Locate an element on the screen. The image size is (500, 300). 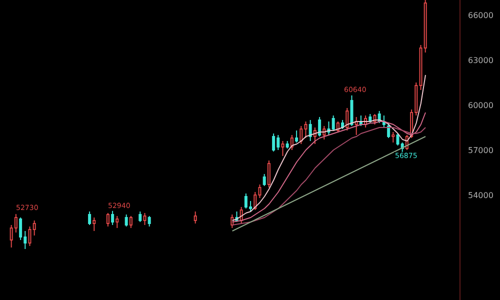
y-tick-label: 63000 is located at coordinates (481, 60).